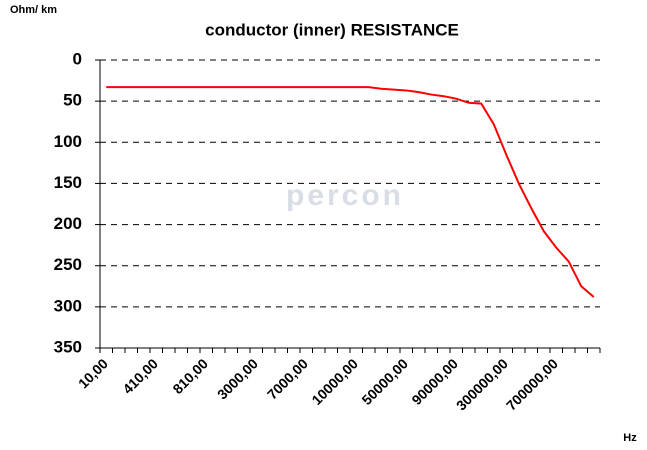  What do you see at coordinates (345, 195) in the screenshot?
I see `watermark: percon` at bounding box center [345, 195].